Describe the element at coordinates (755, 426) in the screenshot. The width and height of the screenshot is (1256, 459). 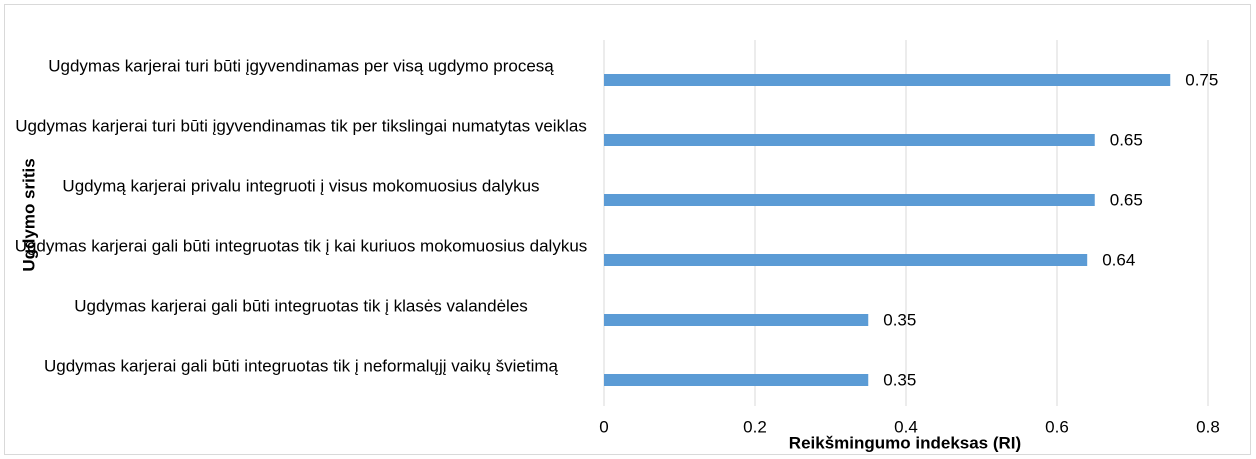
I see `x-tick-label: 0.2` at that location.